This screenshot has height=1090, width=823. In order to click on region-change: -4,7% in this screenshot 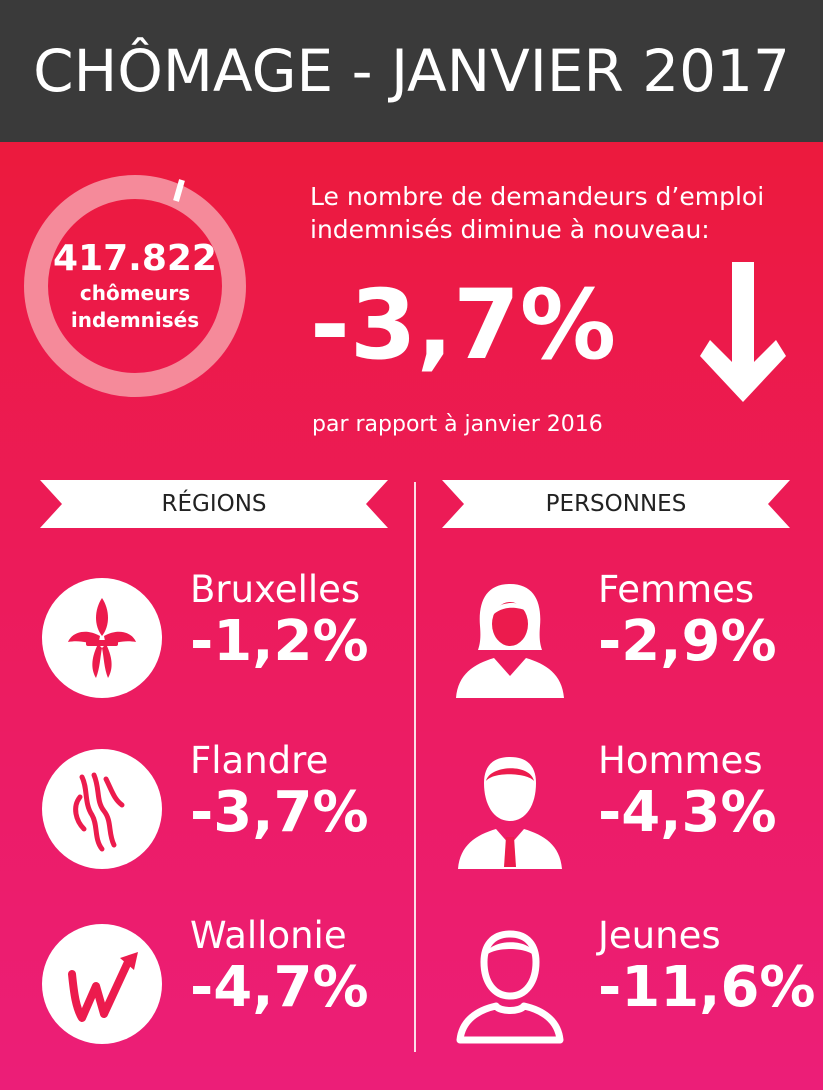, I will do `click(279, 987)`.